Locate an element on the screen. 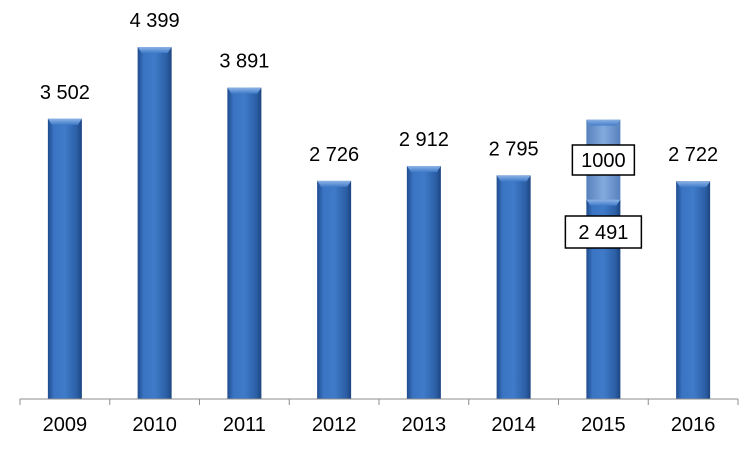 This screenshot has width=750, height=450. data-label: 3 891 is located at coordinates (244, 62).